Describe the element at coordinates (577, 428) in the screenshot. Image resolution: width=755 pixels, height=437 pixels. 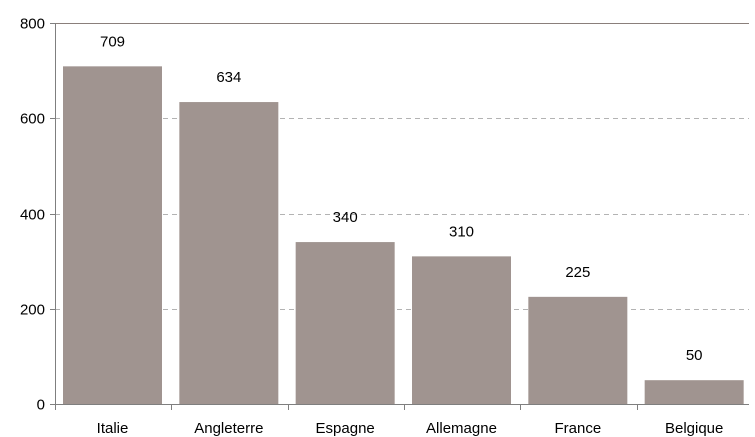
I see `category-label-france: France` at that location.